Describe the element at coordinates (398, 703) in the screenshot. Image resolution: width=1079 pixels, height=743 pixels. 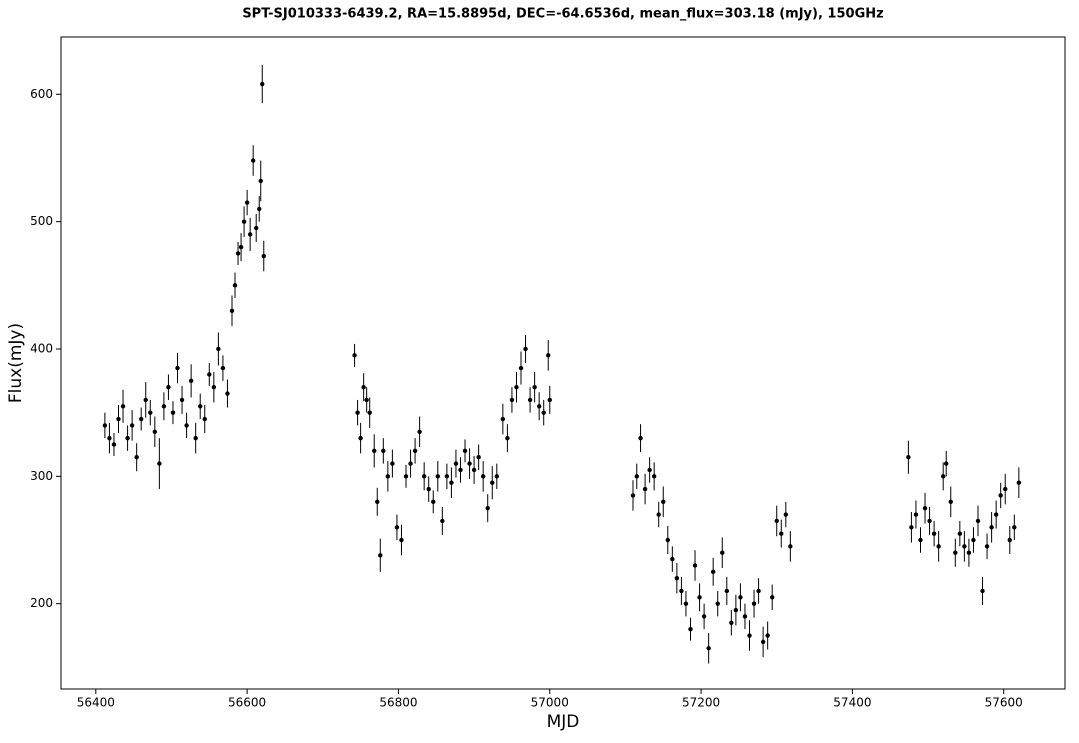
I see `x-tick-label: 56800` at that location.